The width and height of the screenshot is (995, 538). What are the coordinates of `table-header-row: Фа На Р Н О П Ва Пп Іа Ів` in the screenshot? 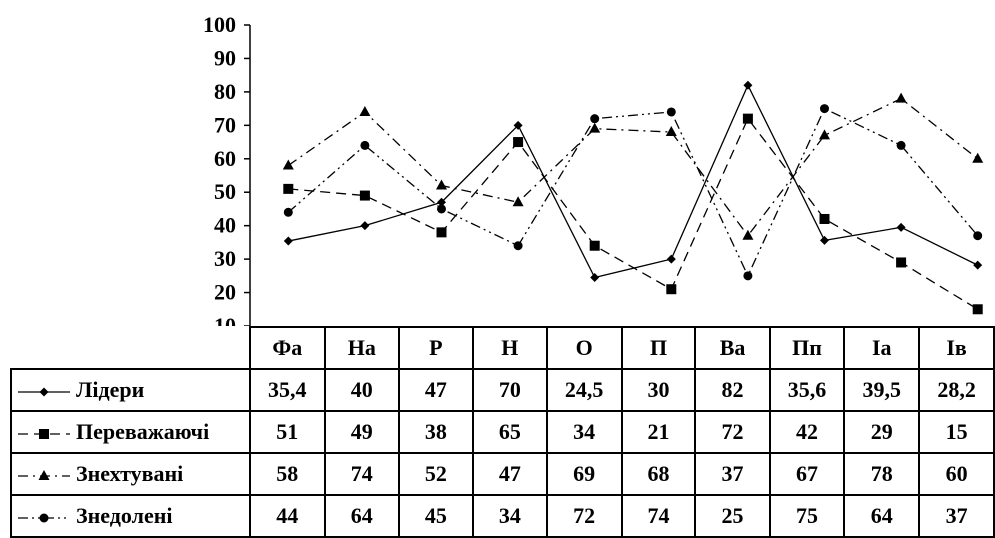 It's located at (503, 348).